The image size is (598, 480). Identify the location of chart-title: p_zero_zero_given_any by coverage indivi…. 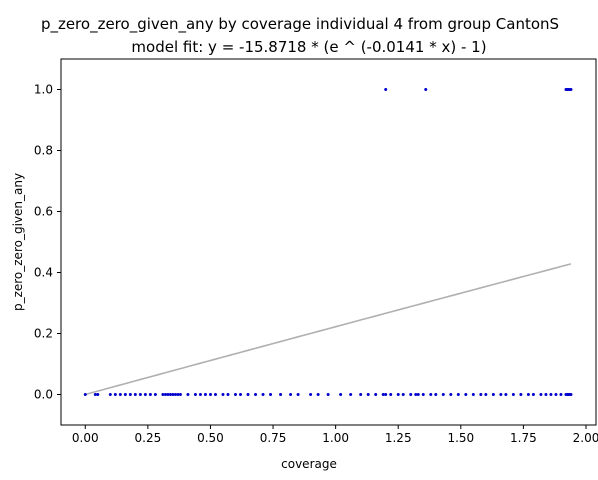
(300, 24).